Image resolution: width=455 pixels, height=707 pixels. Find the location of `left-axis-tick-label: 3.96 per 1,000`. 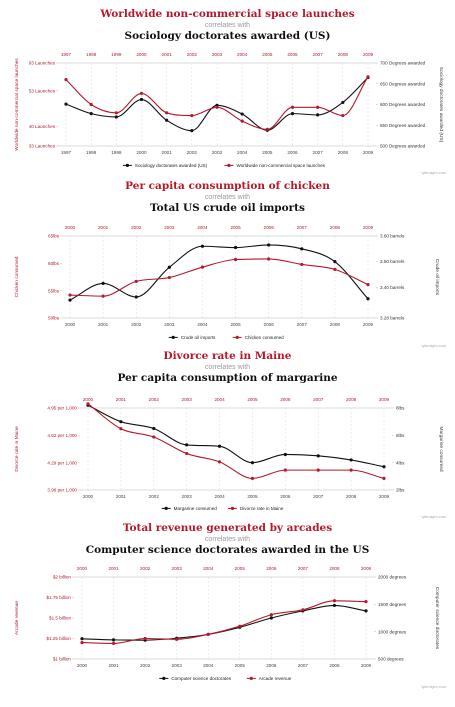

left-axis-tick-label: 3.96 per 1,000 is located at coordinates (62, 490).